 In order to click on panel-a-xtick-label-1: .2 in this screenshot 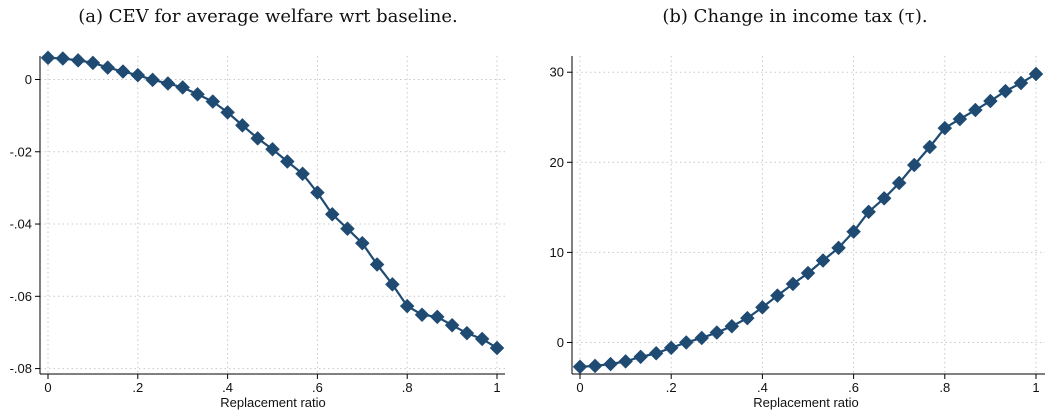, I will do `click(137, 387)`.